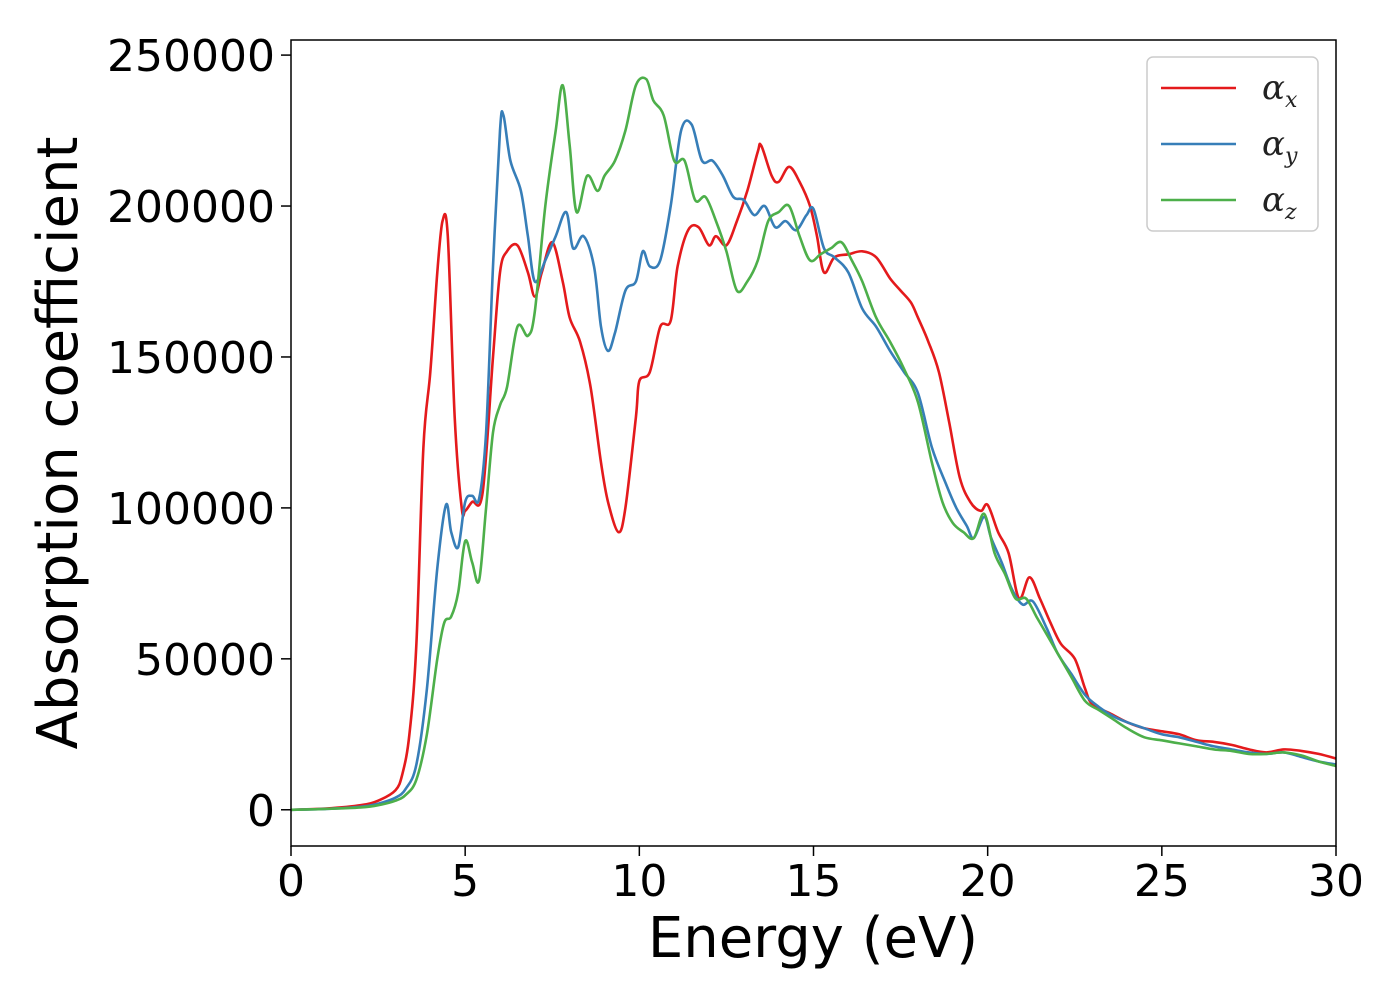 Image resolution: width=1400 pixels, height=1000 pixels. I want to click on x-tick-label: 20, so click(988, 881).